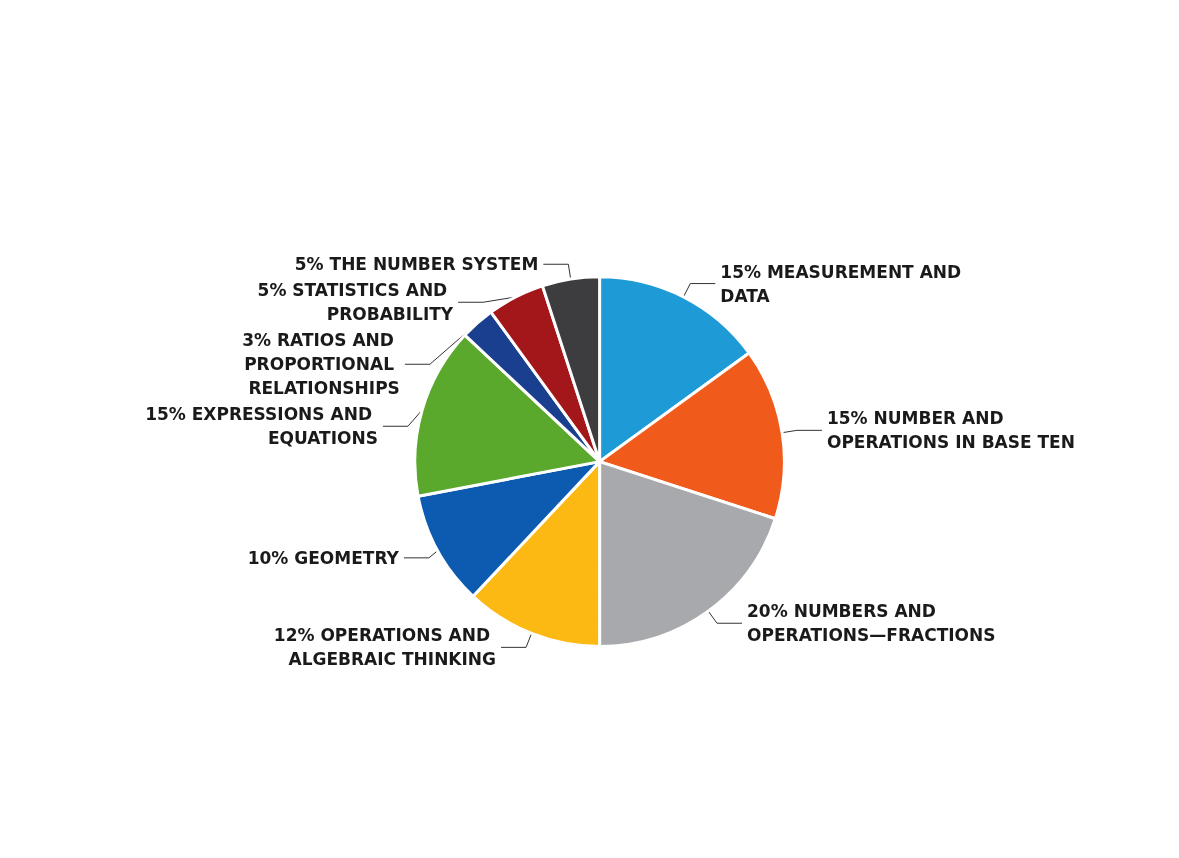 The image size is (1179, 858). I want to click on slice-label: 3% RATIOS AND PROPORTIONAL RELATIONSHIPS, so click(321, 364).